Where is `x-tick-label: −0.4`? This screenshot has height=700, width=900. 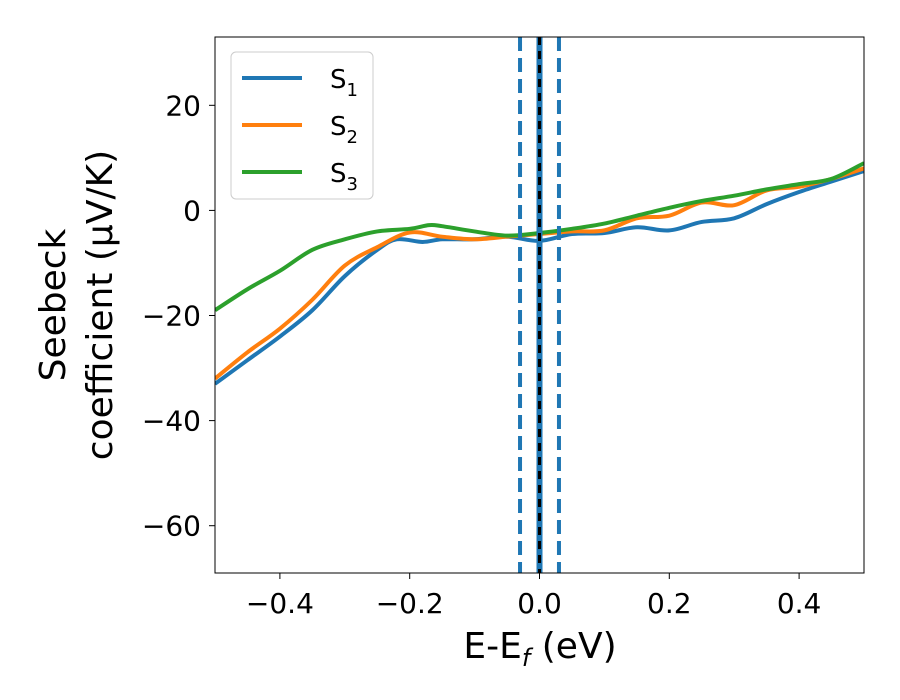 x-tick-label: −0.4 is located at coordinates (280, 603).